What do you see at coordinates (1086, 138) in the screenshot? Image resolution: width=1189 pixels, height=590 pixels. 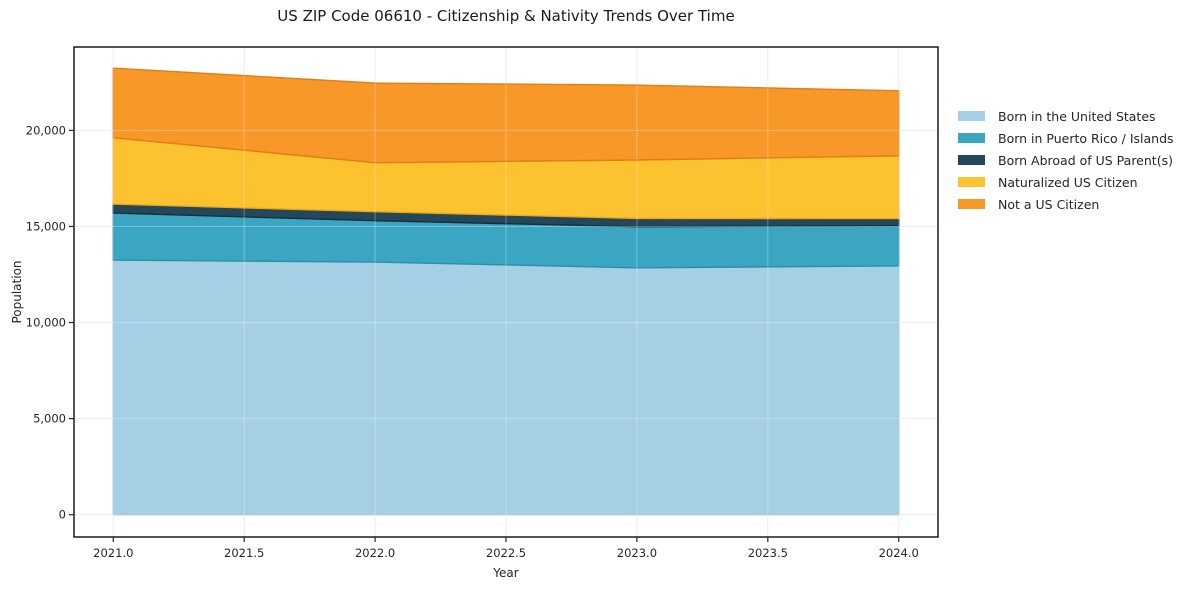 I see `legend-label: Born in Puerto Rico / Islands` at bounding box center [1086, 138].